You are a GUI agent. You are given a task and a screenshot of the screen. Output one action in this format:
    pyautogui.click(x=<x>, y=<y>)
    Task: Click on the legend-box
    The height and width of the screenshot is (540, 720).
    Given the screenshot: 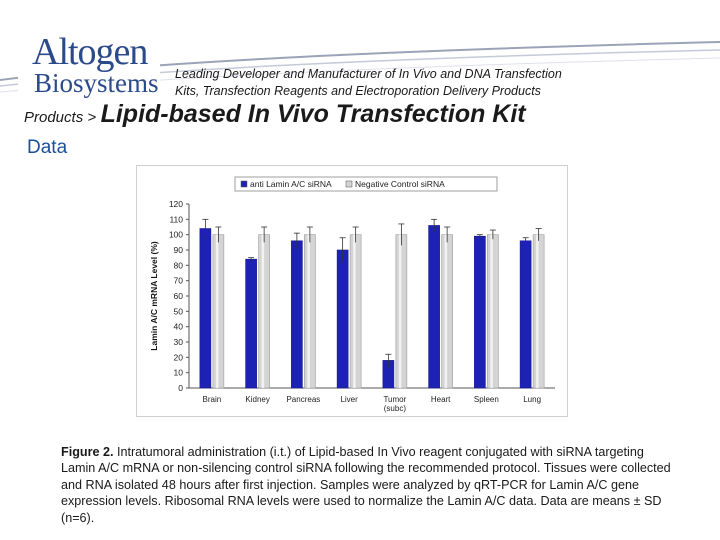 What is the action you would take?
    pyautogui.click(x=366, y=184)
    